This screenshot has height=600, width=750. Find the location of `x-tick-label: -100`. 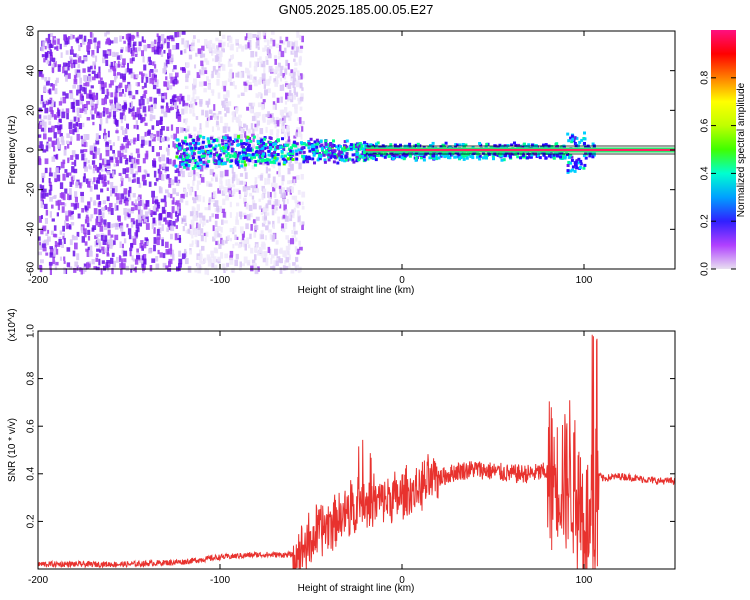

x-tick-label: -100 is located at coordinates (220, 280).